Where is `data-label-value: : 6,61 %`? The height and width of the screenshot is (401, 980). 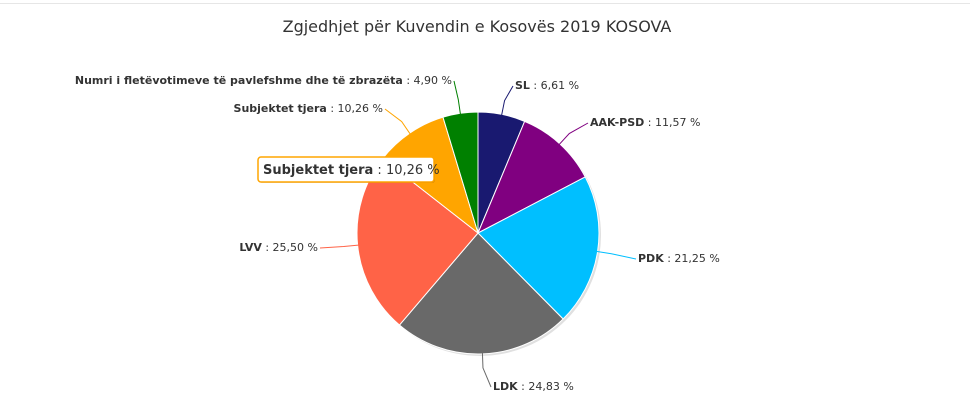
data-label-value: : 6,61 % is located at coordinates (554, 85).